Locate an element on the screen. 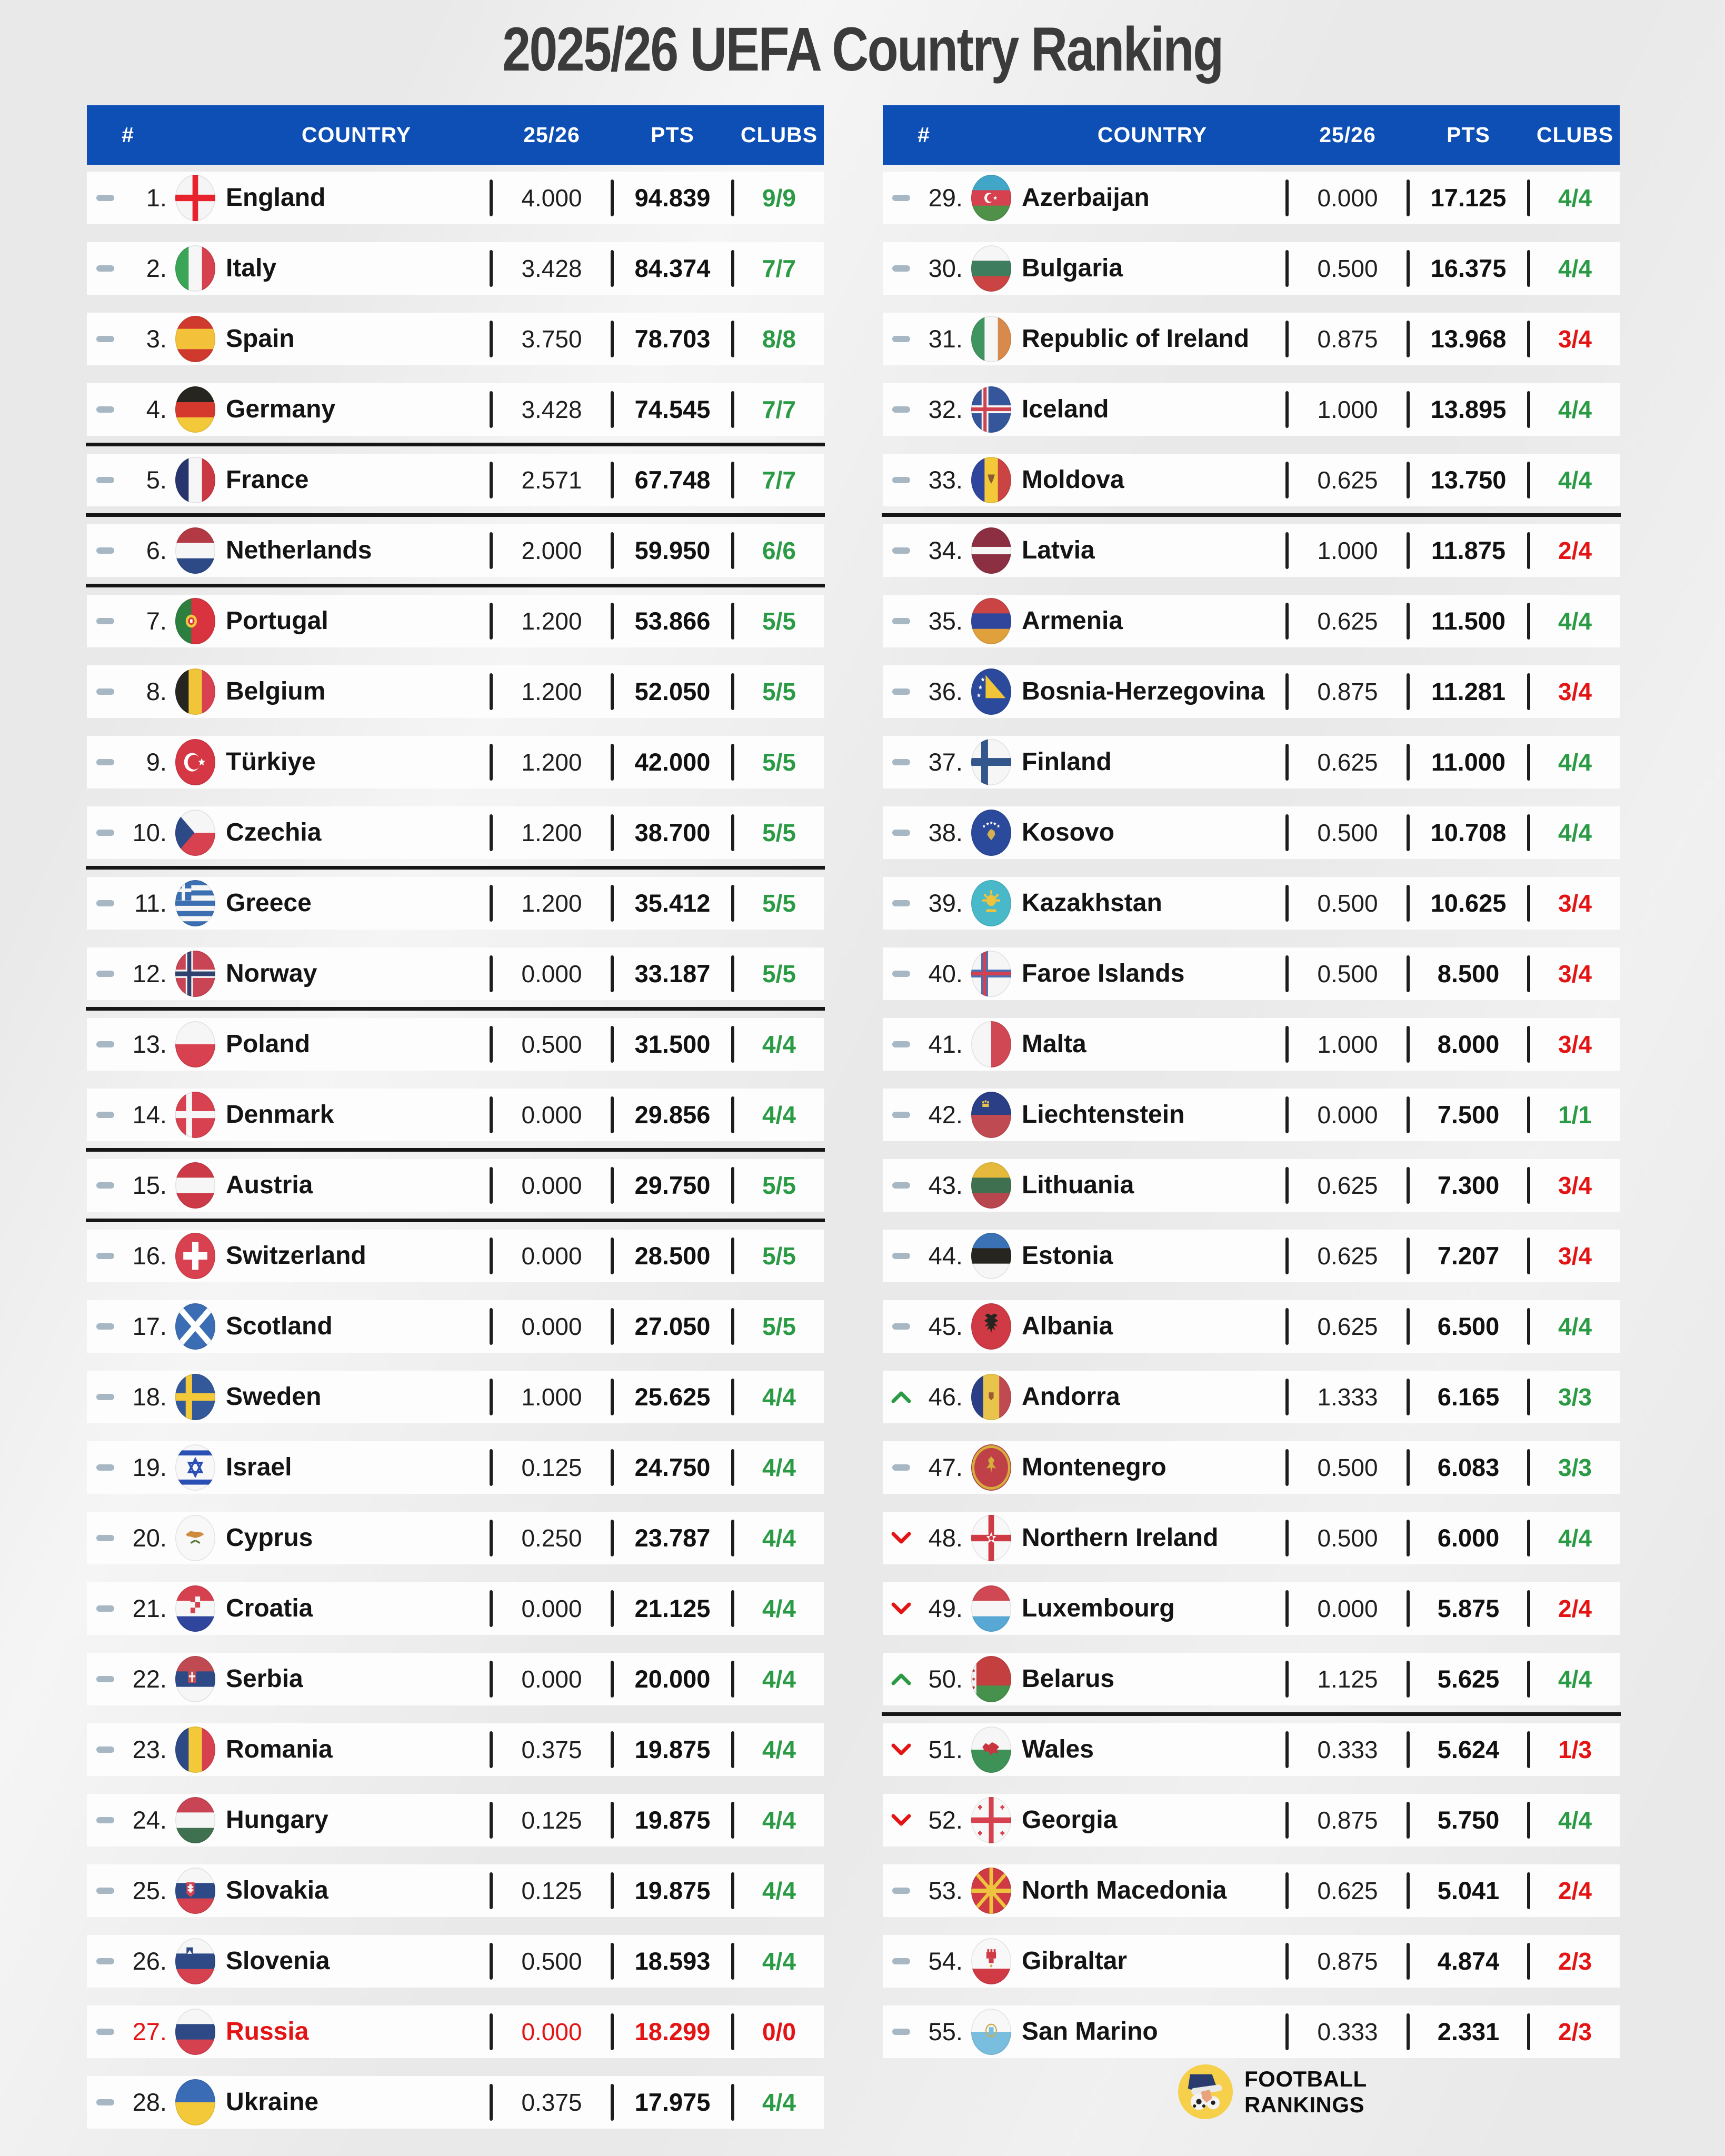 This screenshot has height=2156, width=1725. page-title: 2025/26 UEFA Country Ranking is located at coordinates (863, 49).